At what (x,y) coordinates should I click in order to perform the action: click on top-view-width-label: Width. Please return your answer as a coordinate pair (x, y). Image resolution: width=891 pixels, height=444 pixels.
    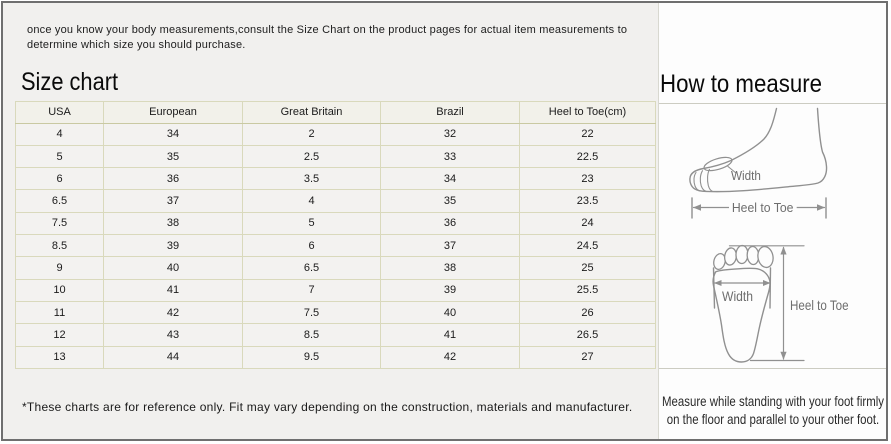
    Looking at the image, I should click on (738, 296).